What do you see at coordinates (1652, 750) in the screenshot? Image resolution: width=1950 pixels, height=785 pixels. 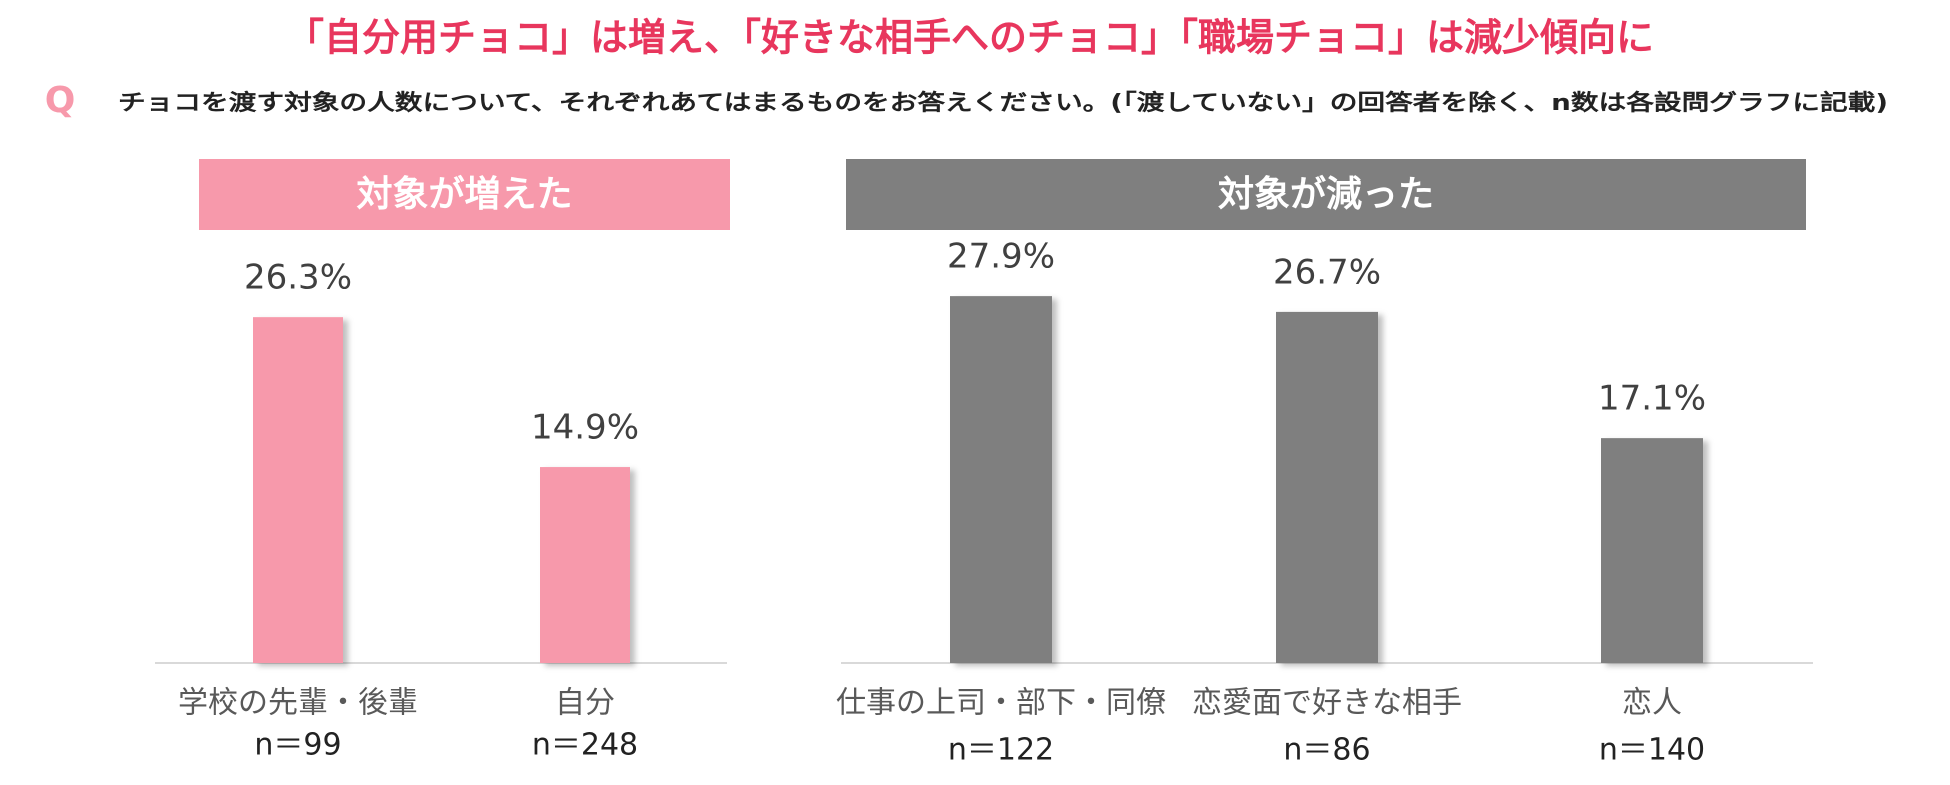 I see `sample-size: n＝140` at bounding box center [1652, 750].